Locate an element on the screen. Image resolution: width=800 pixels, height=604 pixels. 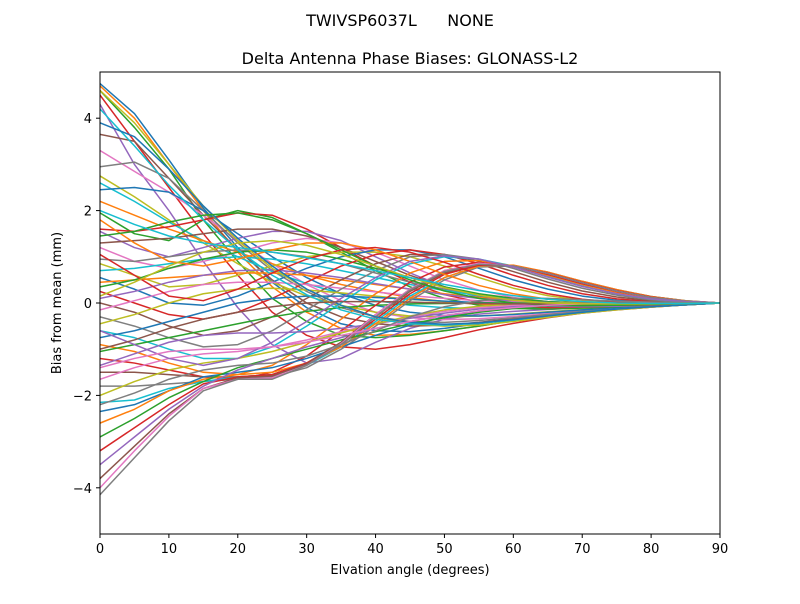
x-tick-label: 70 is located at coordinates (582, 549).